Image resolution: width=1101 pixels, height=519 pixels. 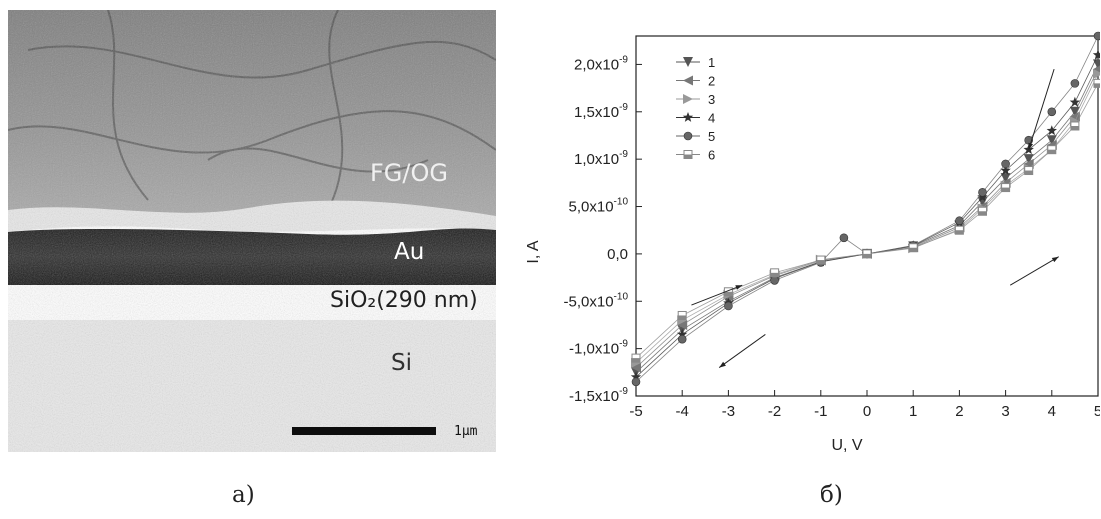 What do you see at coordinates (364, 431) in the screenshot?
I see `scale-bar` at bounding box center [364, 431].